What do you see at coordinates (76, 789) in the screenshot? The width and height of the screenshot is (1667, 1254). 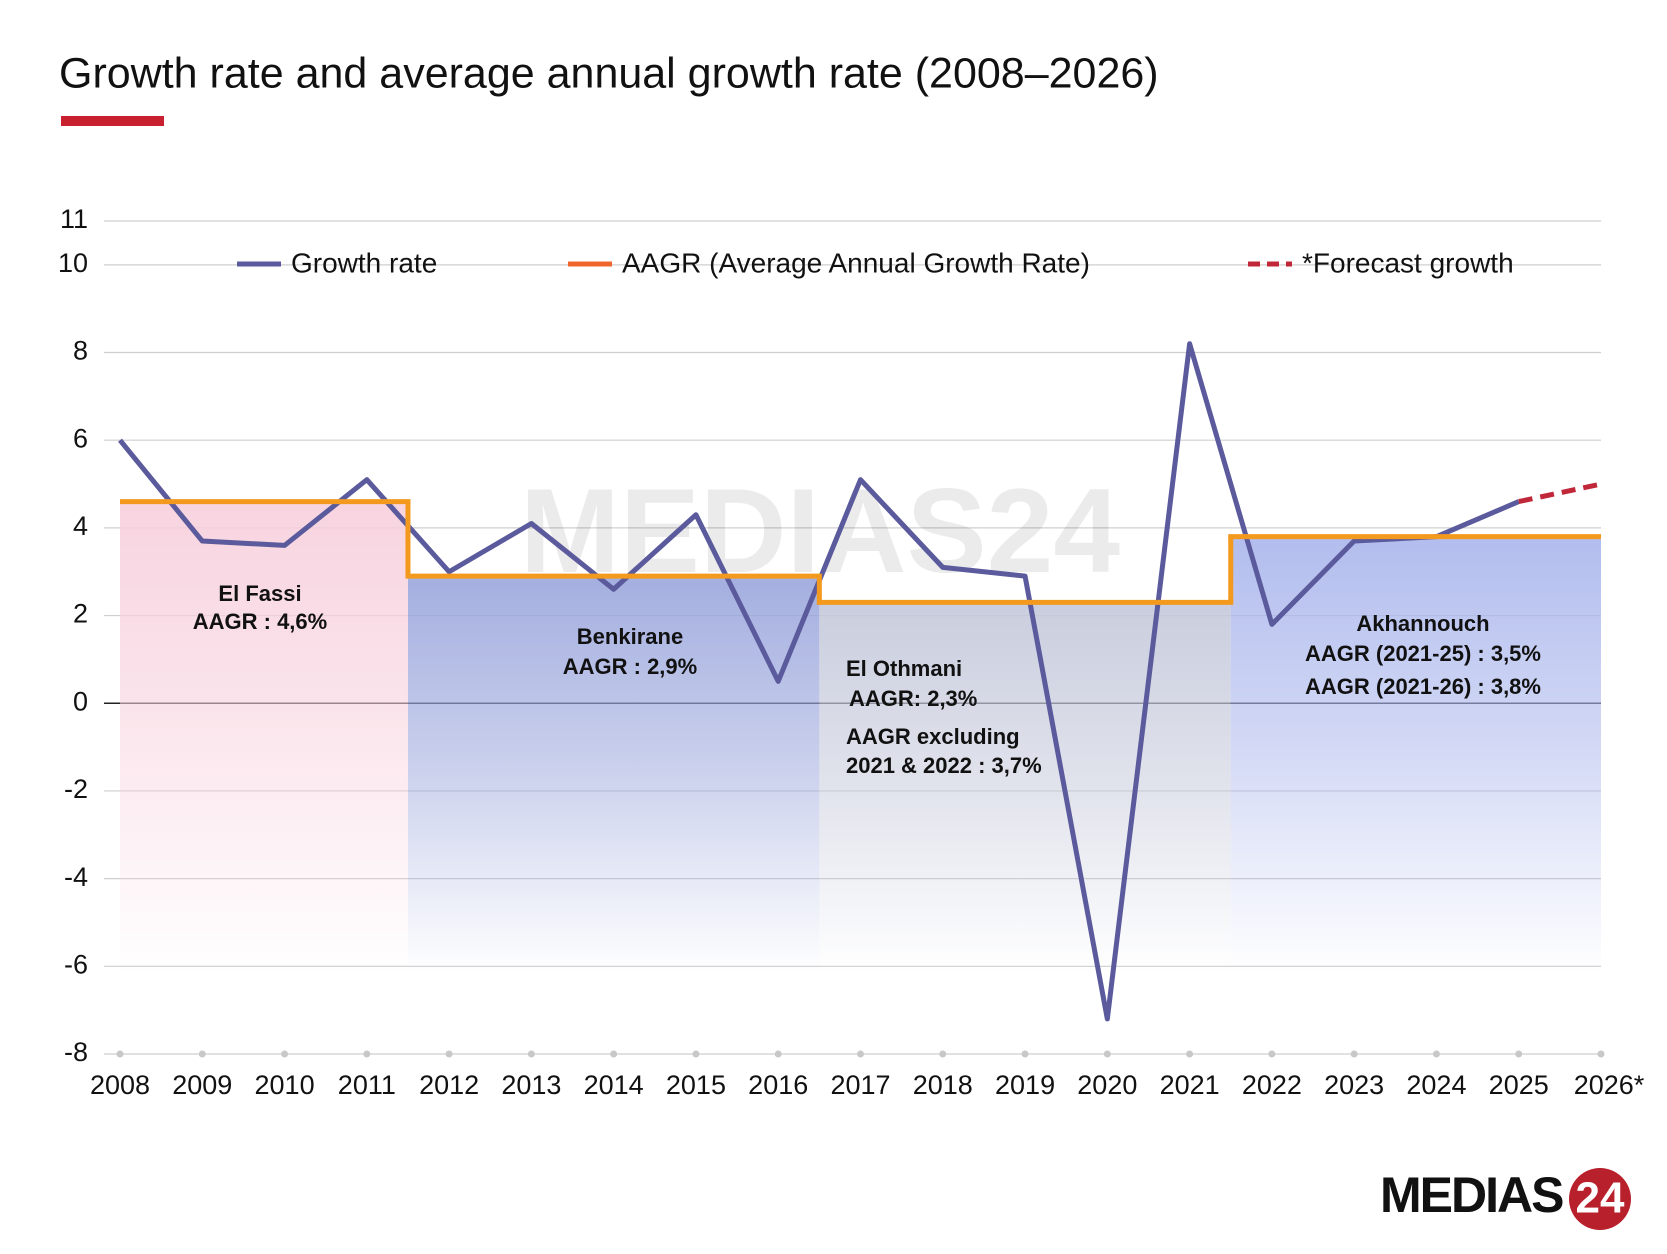 I see `y-tick-label: -2` at bounding box center [76, 789].